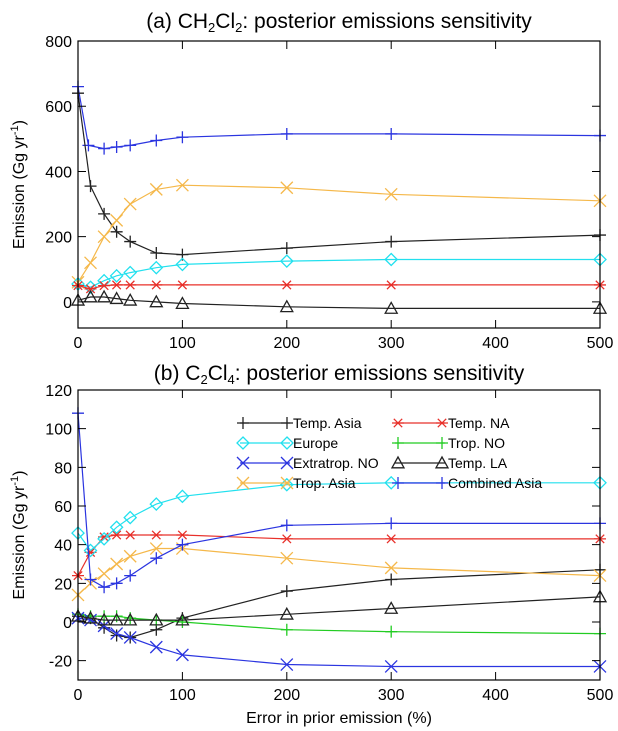  Describe the element at coordinates (218, 373) in the screenshot. I see `panel-b-title-mid: Cl` at that location.